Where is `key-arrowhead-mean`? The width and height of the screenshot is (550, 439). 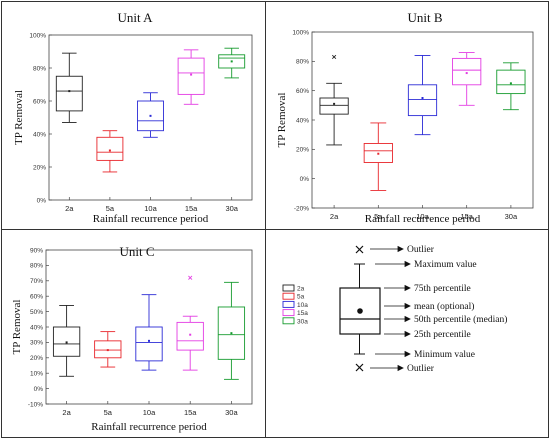
key-arrowhead-mean is located at coordinates (407, 306).